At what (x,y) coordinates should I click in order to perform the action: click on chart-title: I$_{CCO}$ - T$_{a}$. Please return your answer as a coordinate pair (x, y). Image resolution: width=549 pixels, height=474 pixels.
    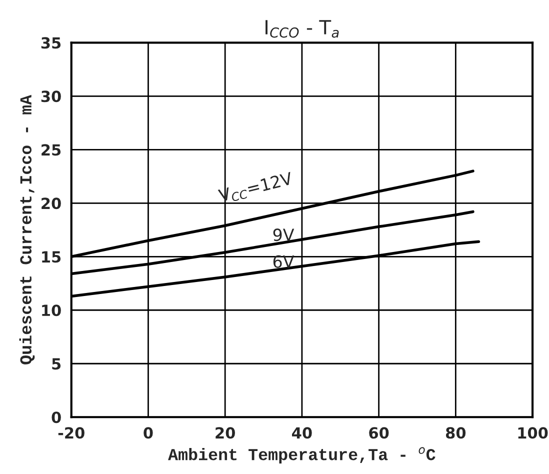
    Looking at the image, I should click on (302, 29).